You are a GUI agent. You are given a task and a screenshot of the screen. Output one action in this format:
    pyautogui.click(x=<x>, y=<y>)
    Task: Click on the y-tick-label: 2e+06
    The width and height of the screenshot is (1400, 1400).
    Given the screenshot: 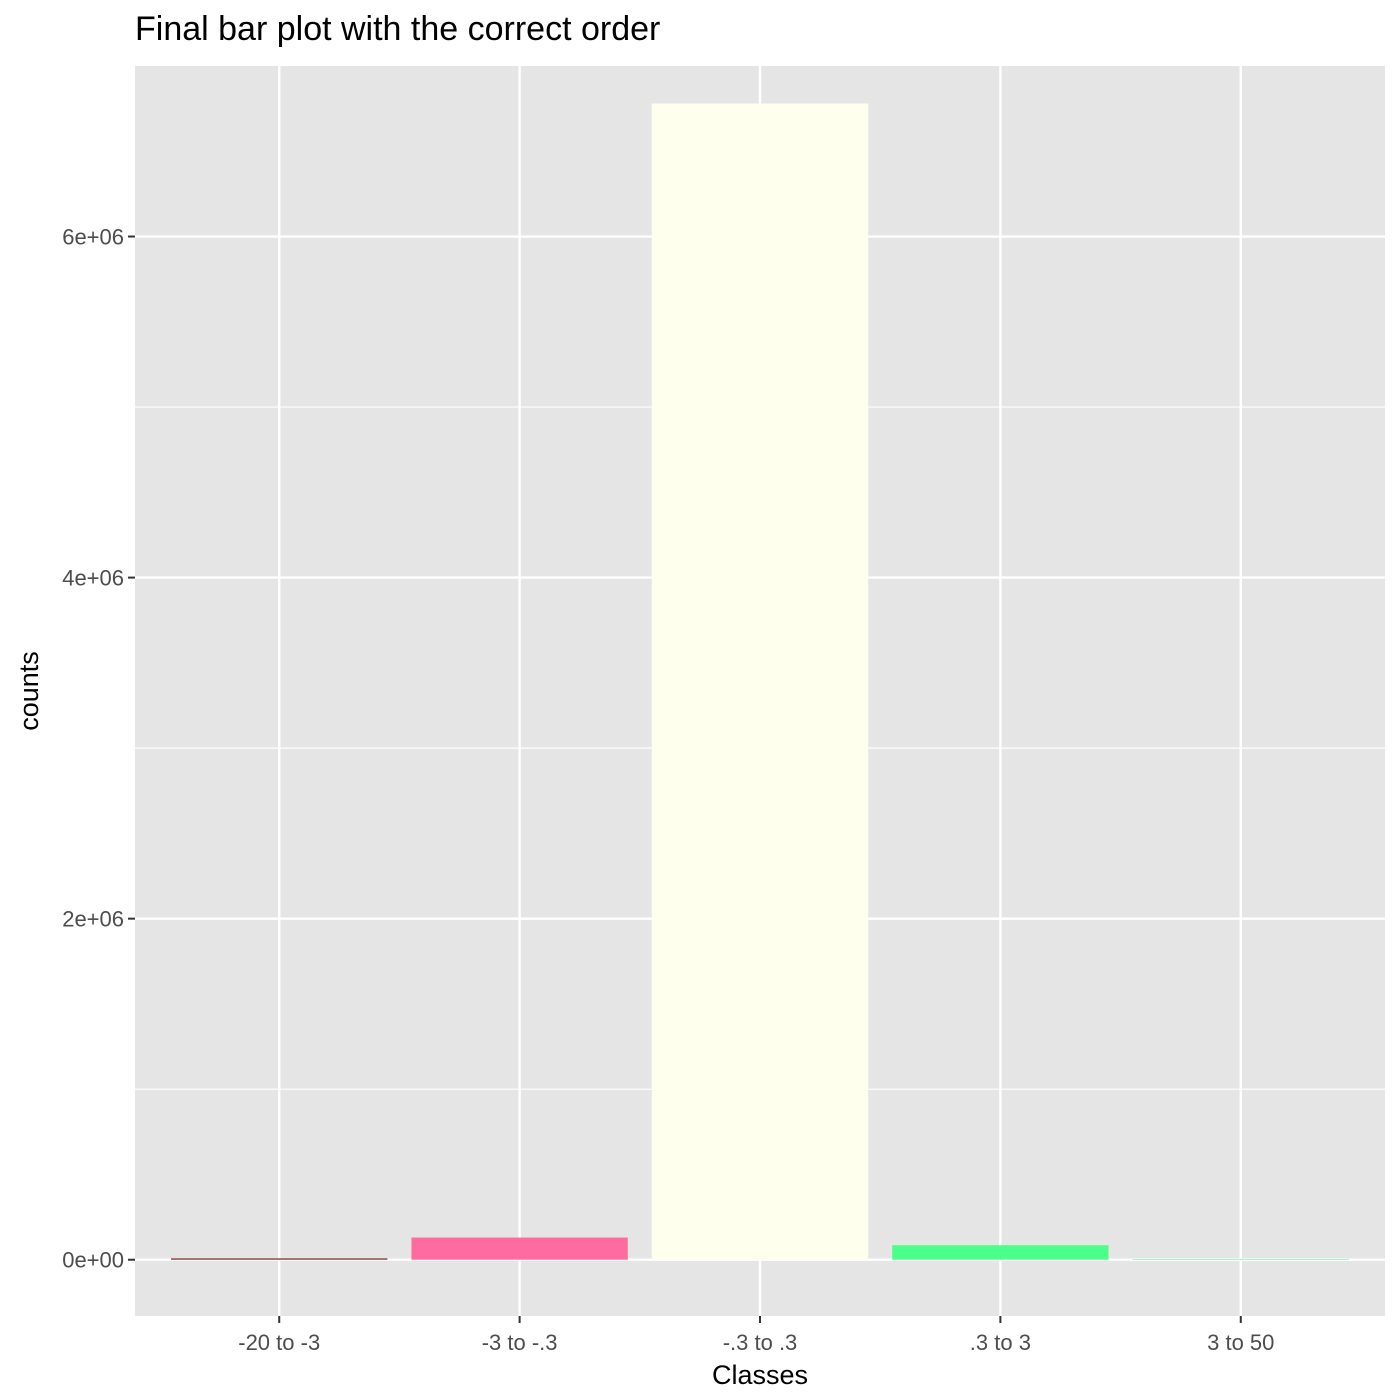 What is the action you would take?
    pyautogui.click(x=93, y=919)
    